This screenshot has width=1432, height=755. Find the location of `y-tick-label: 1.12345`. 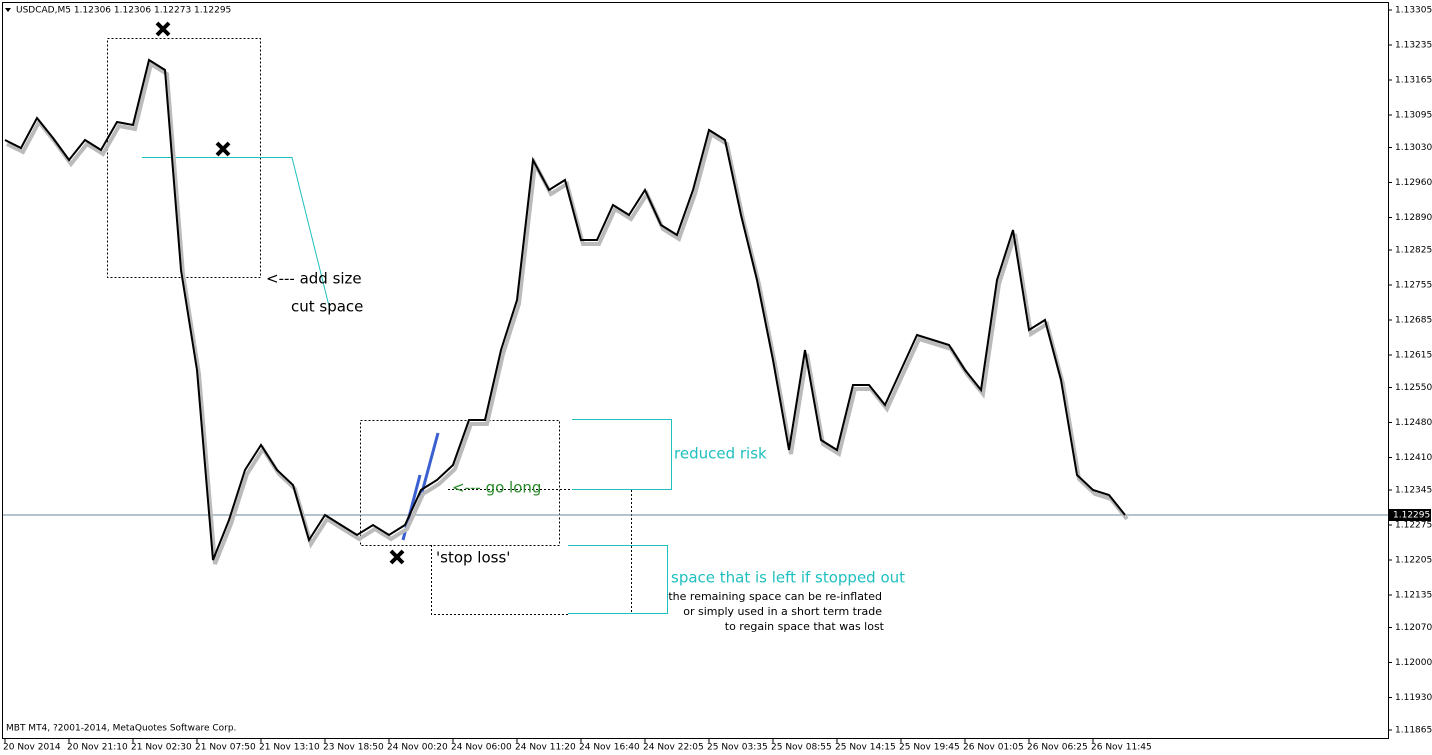

y-tick-label: 1.12345 is located at coordinates (1413, 491).